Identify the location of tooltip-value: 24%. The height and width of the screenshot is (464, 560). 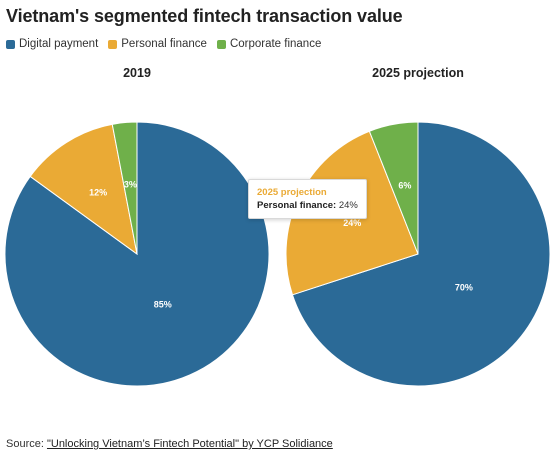
(348, 205).